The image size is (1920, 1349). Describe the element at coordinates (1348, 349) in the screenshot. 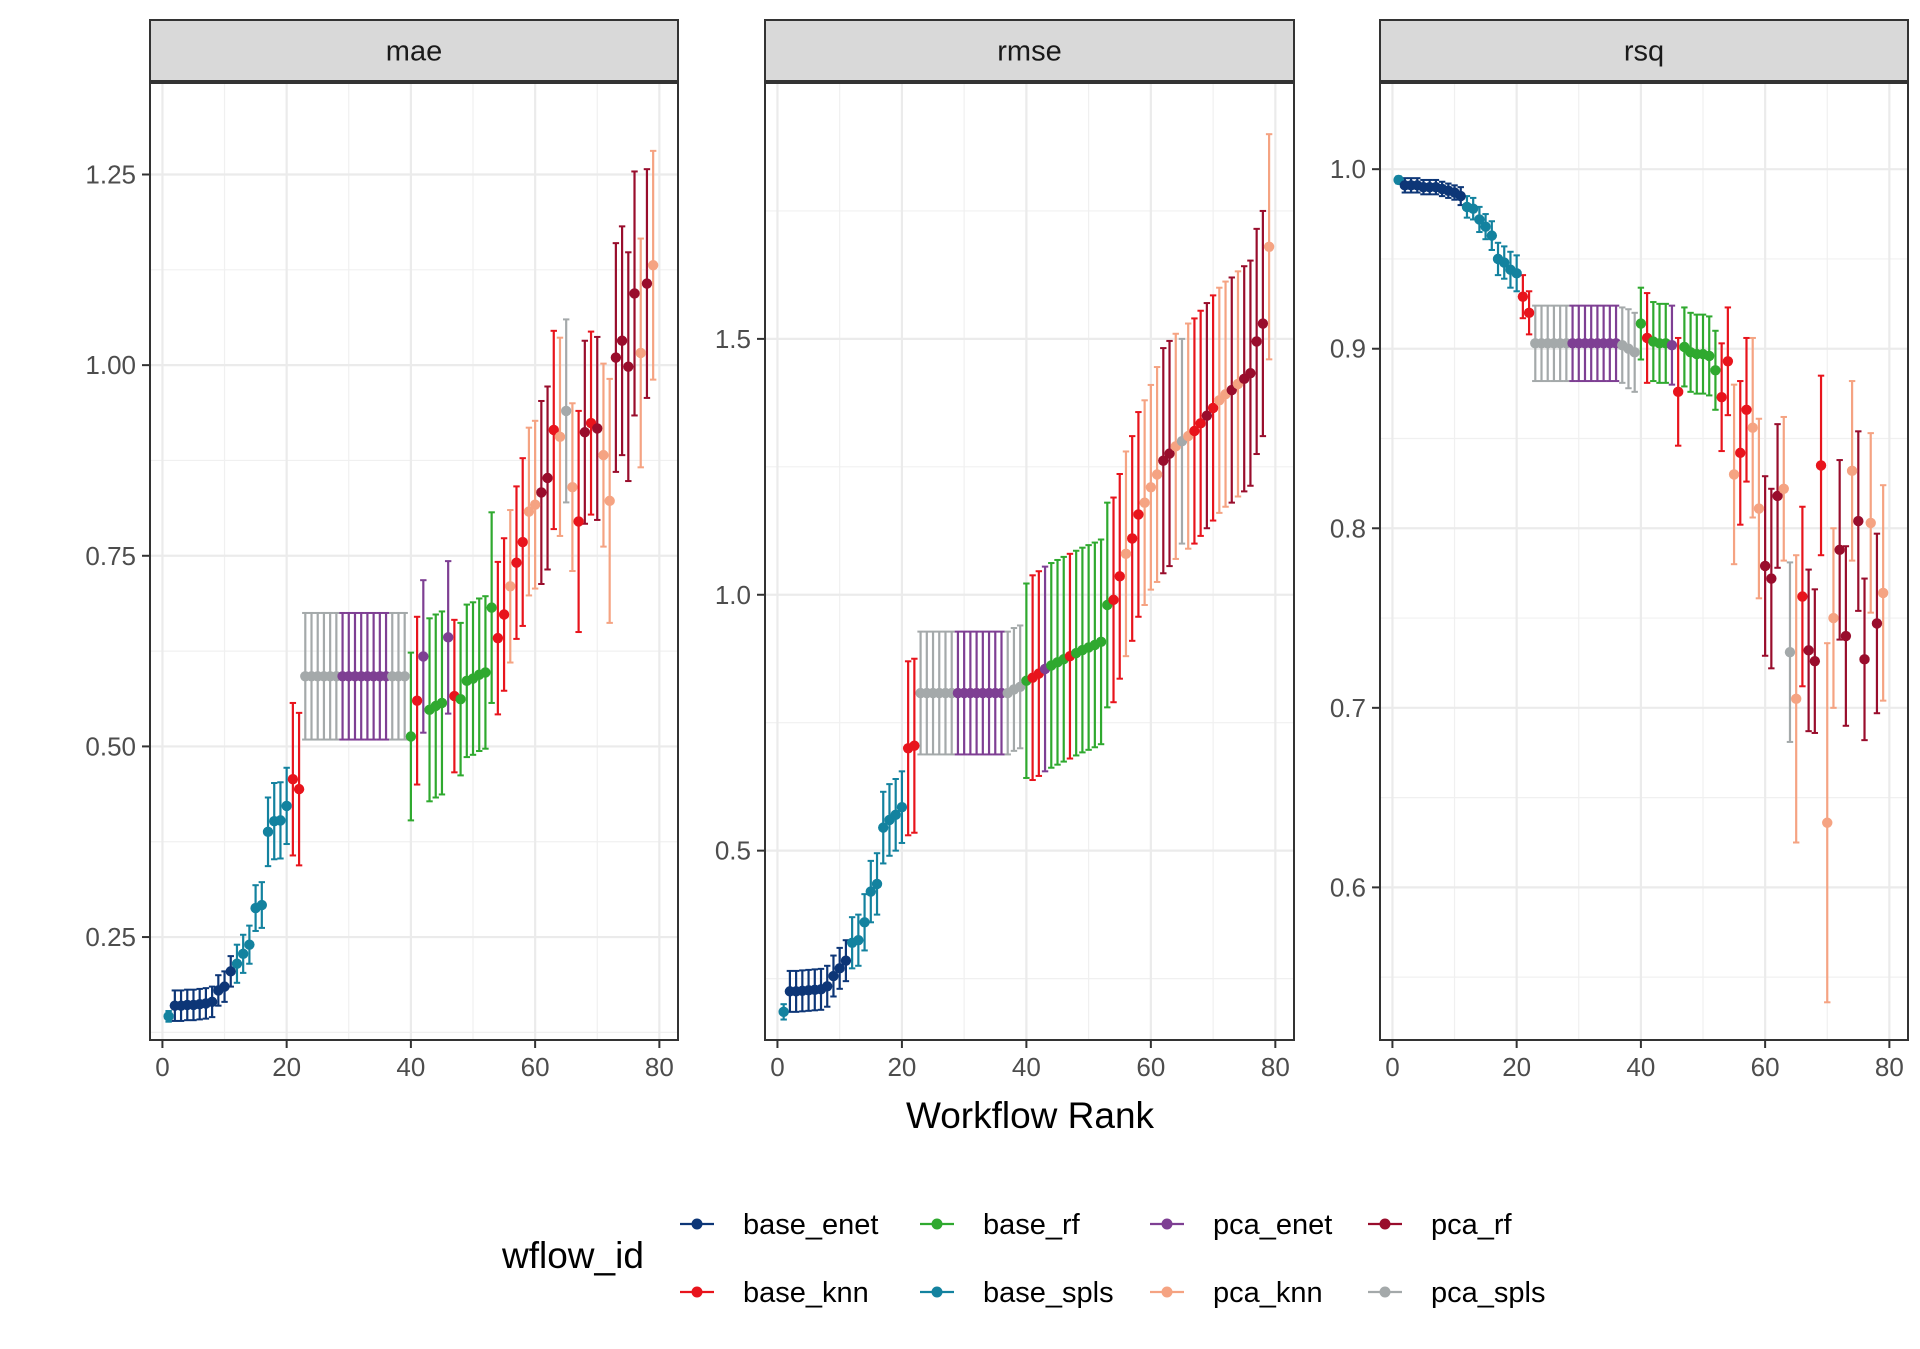

I see `y-tick-label: 0.9` at that location.